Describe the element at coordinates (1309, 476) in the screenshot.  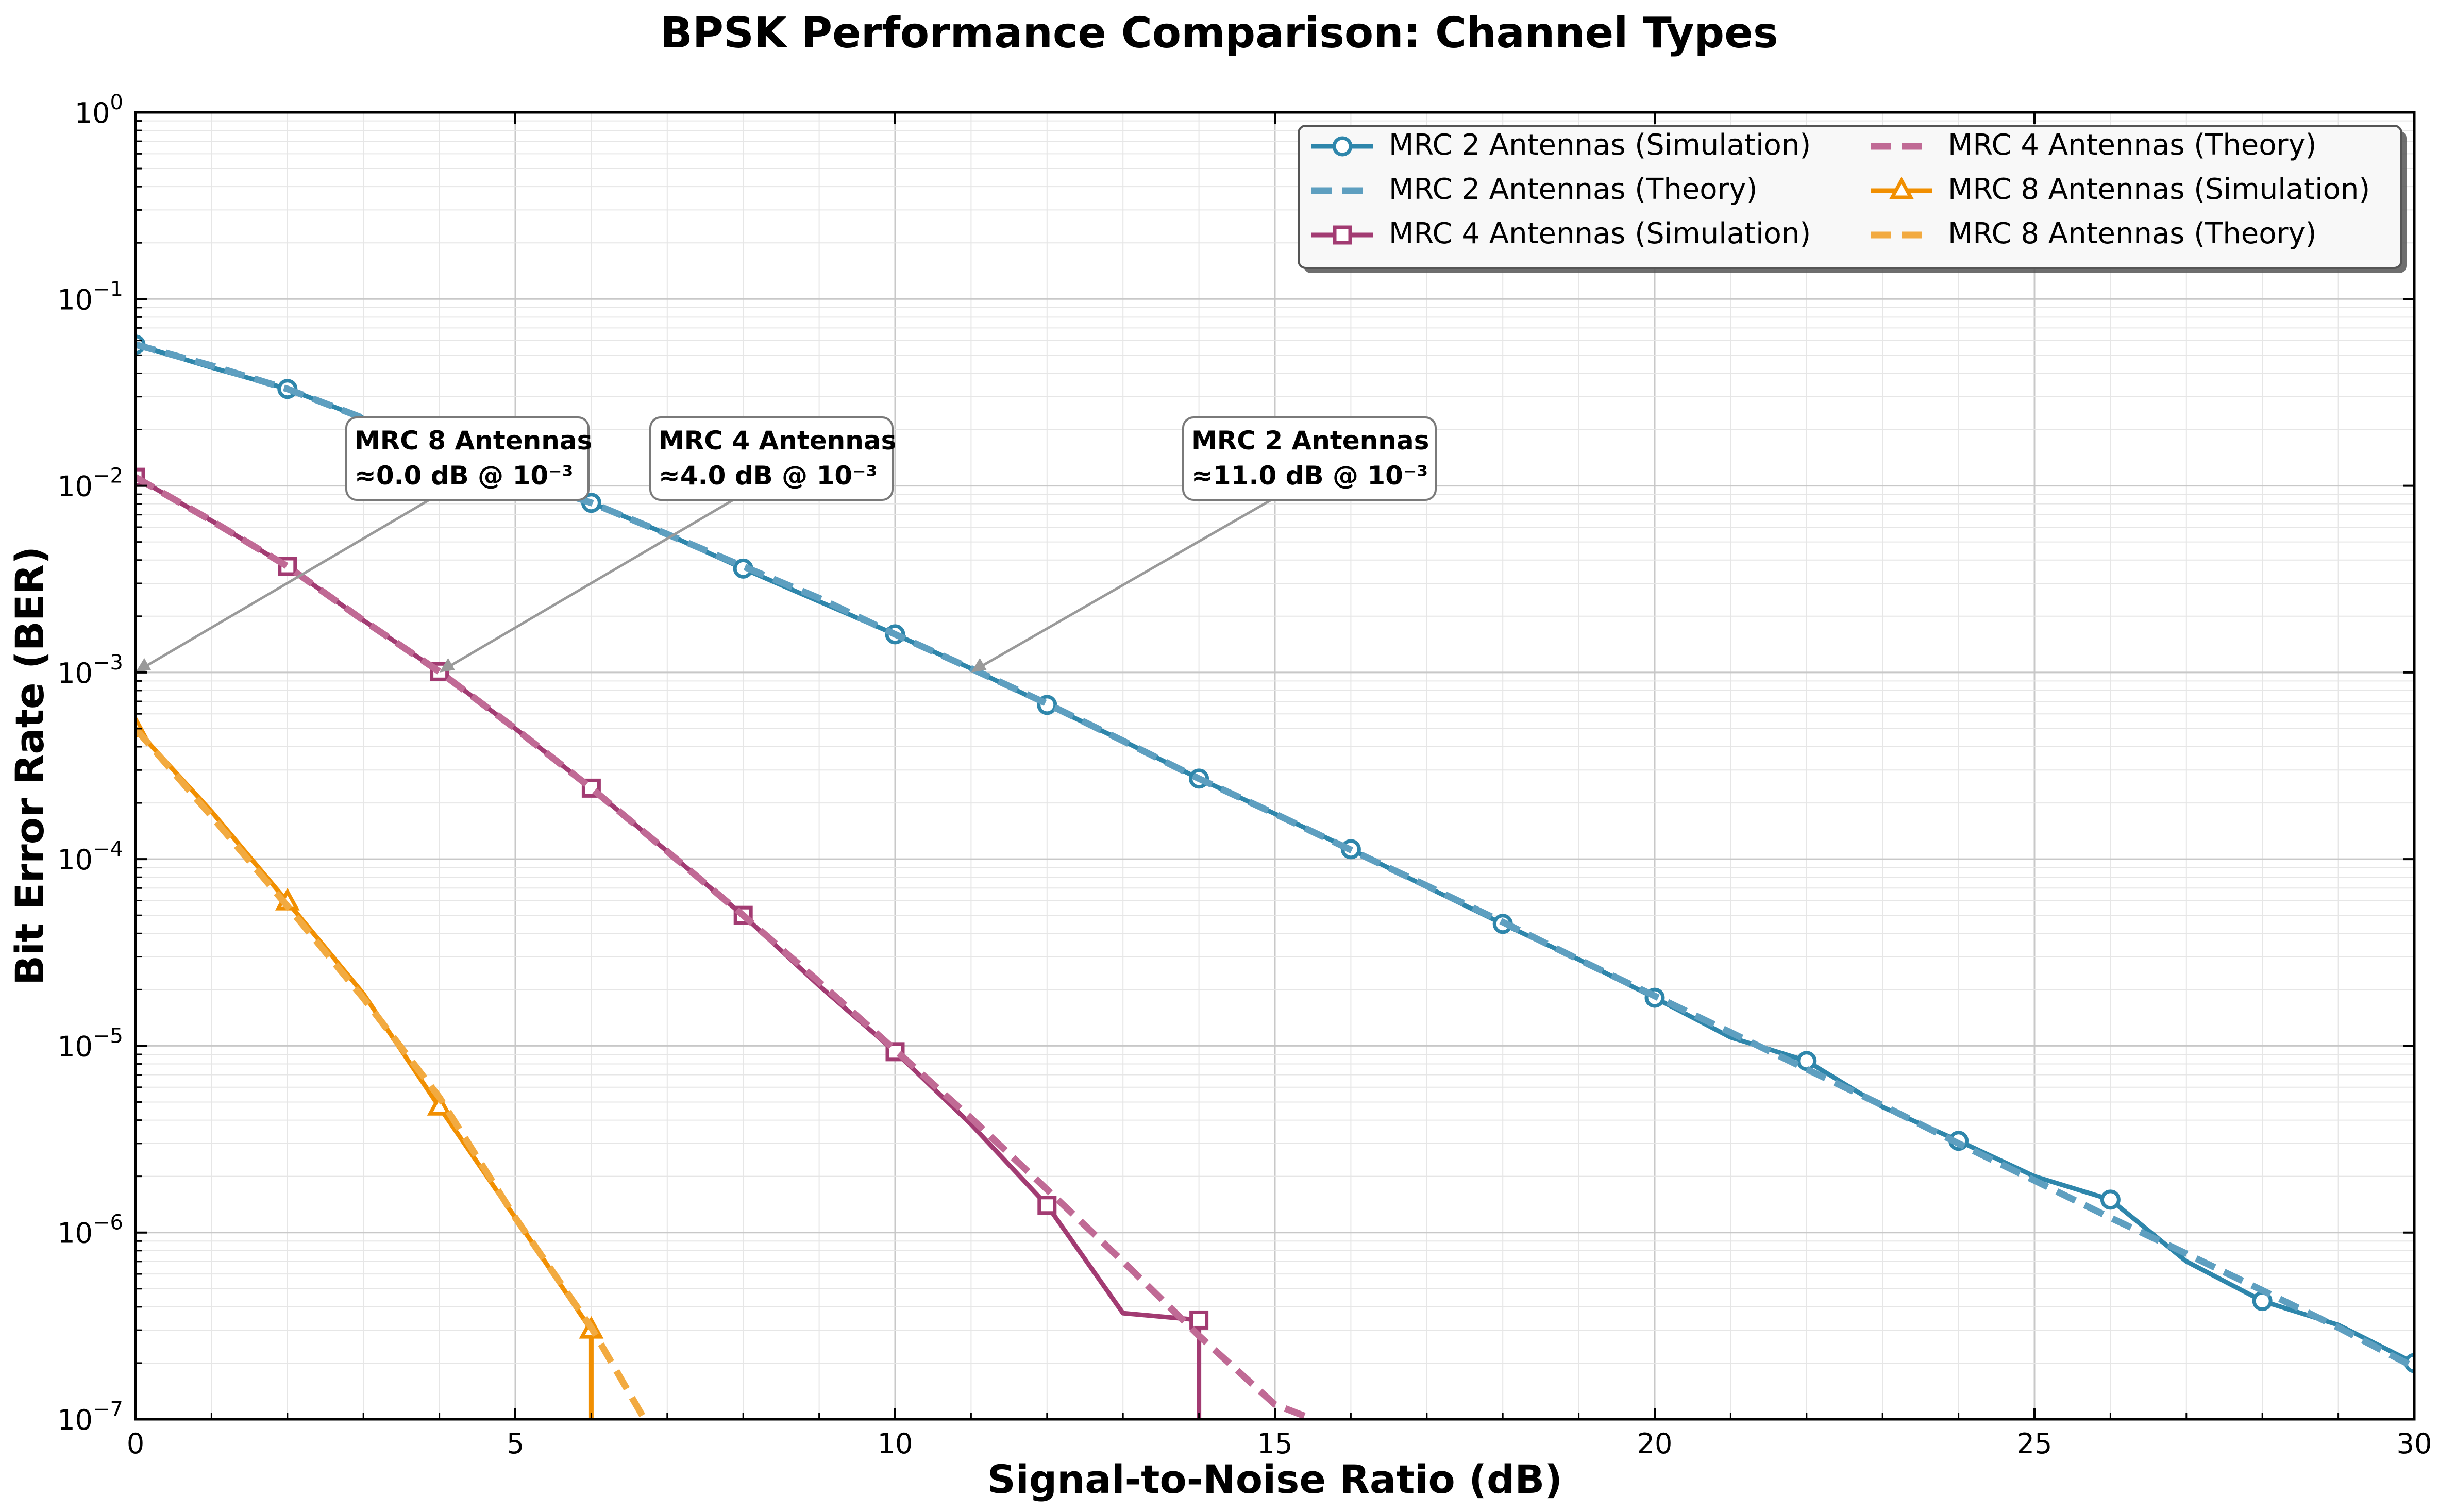
I see `annotation-value: ≈11.0 dB @ 10⁻³` at that location.